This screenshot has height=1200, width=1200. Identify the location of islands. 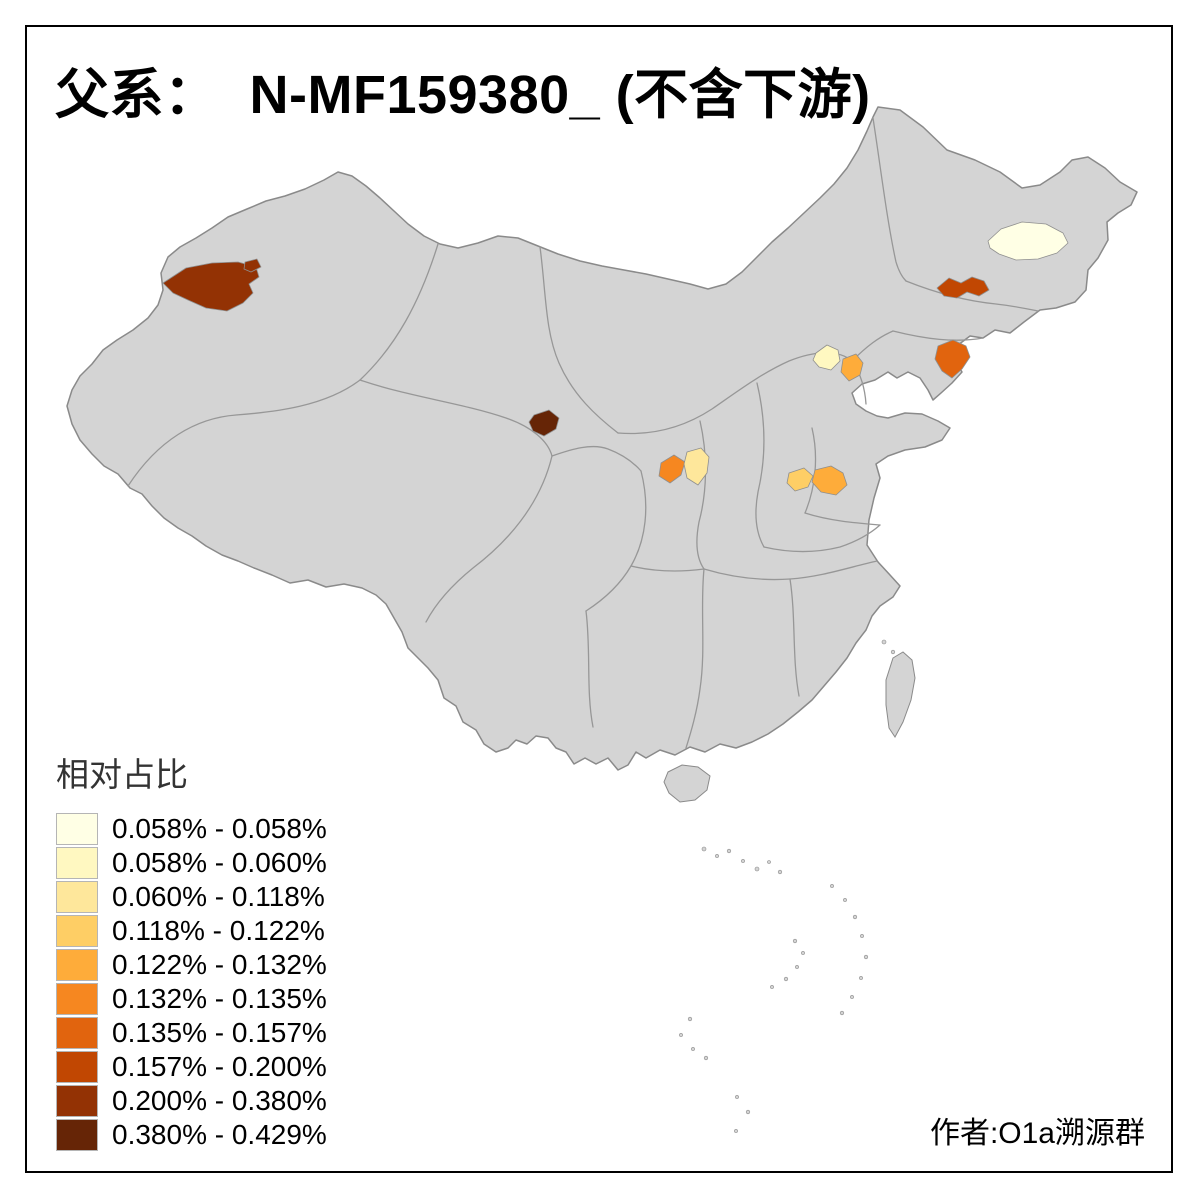
(789, 727).